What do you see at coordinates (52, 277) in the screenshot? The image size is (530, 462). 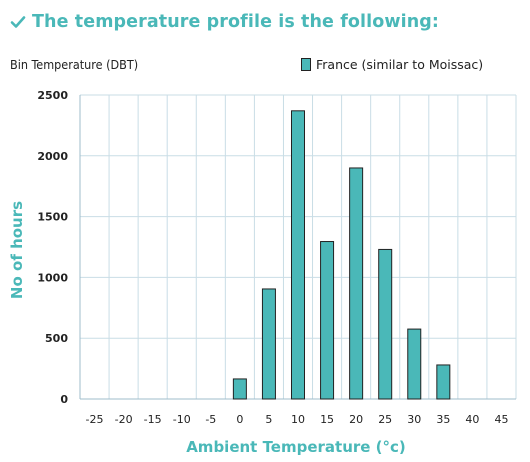 I see `y-tick-label: 1000` at bounding box center [52, 277].